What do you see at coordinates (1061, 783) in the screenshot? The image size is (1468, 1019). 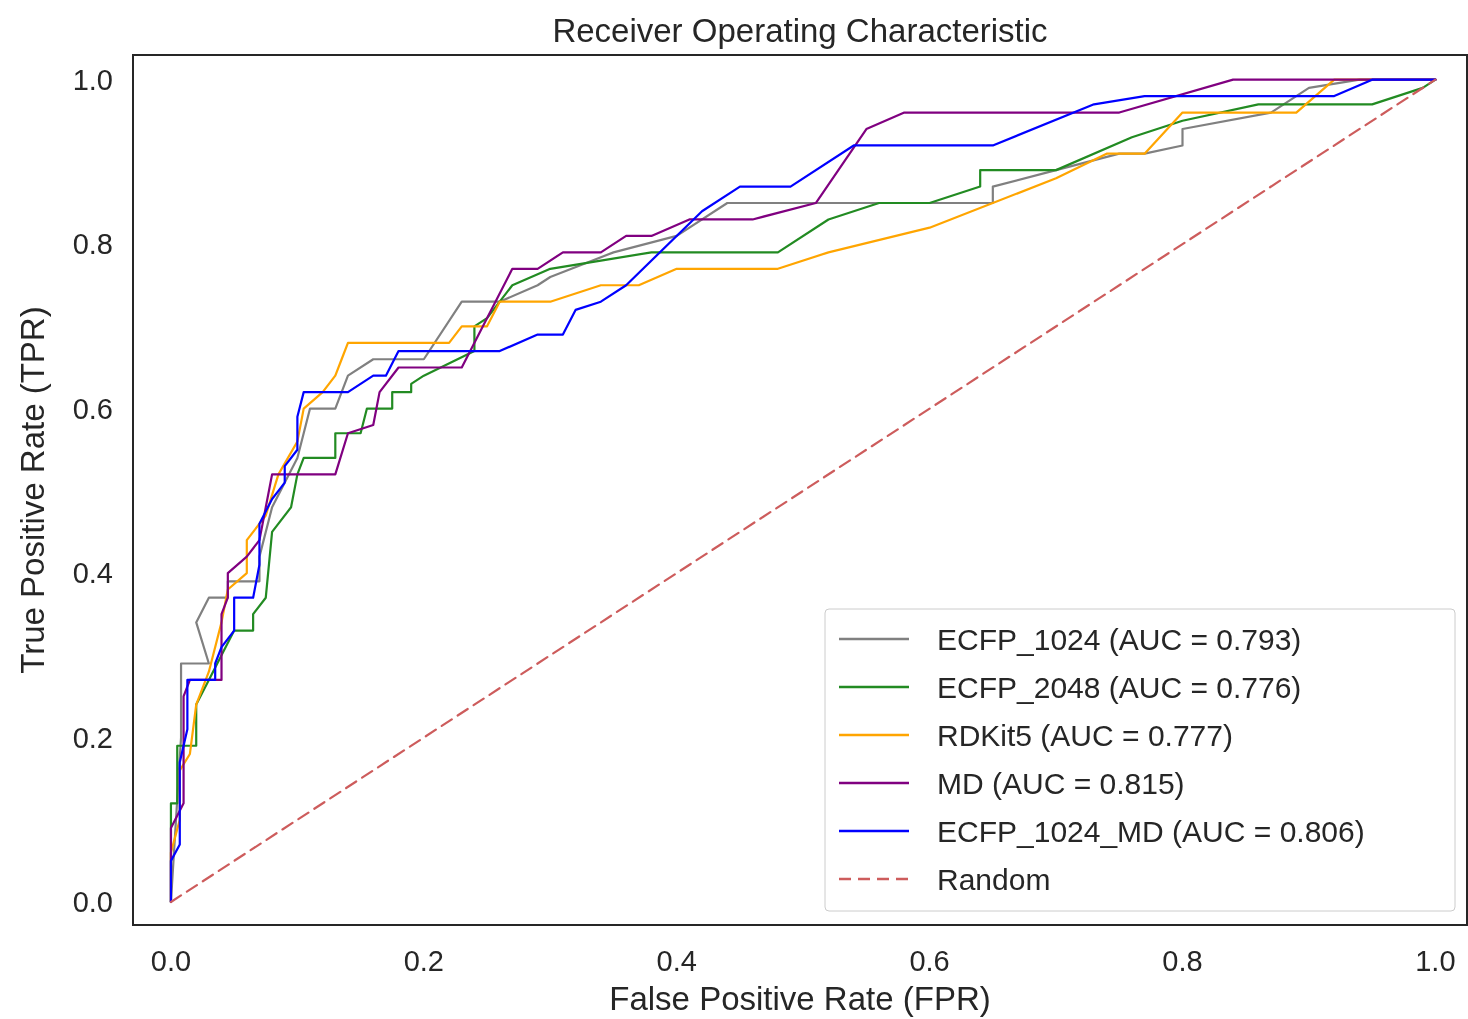 I see `legend-label: MD (AUC = 0.815)` at bounding box center [1061, 783].